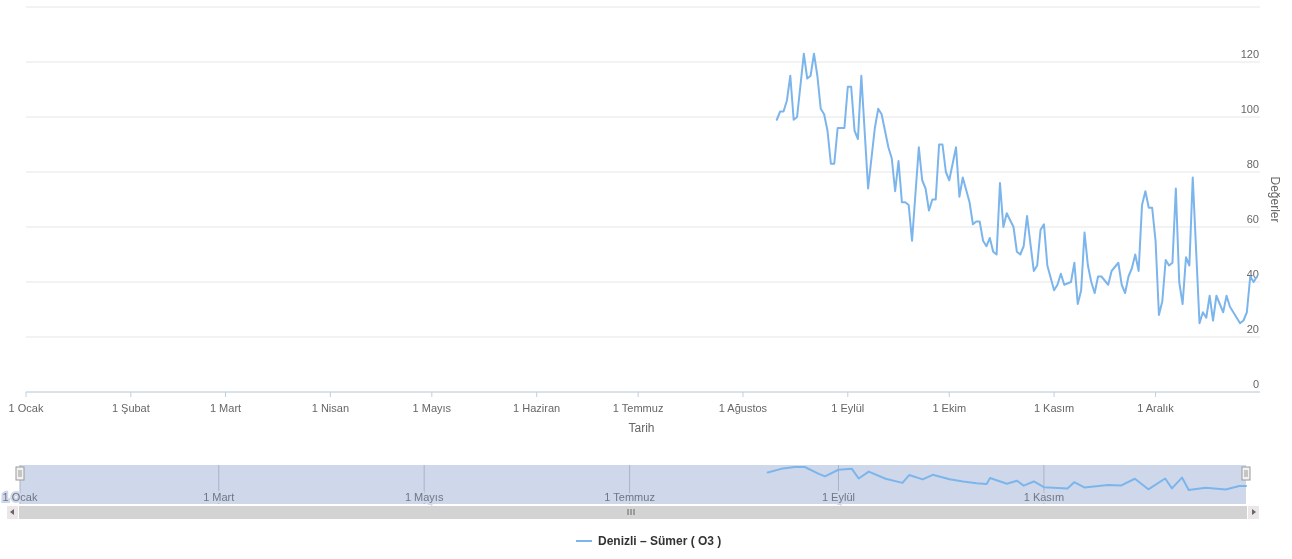  I want to click on legend-label: Denizli – Sümer ( O3 ), so click(660, 541).